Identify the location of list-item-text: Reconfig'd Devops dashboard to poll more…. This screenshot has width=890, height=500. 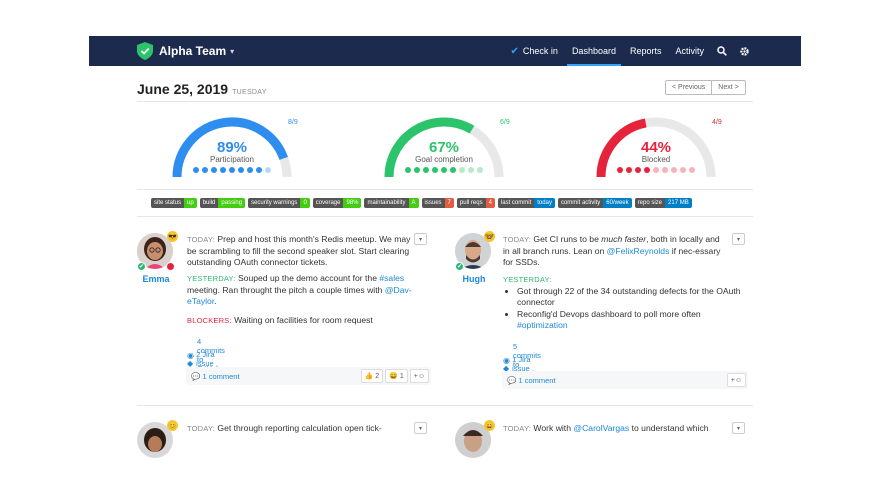
(609, 313).